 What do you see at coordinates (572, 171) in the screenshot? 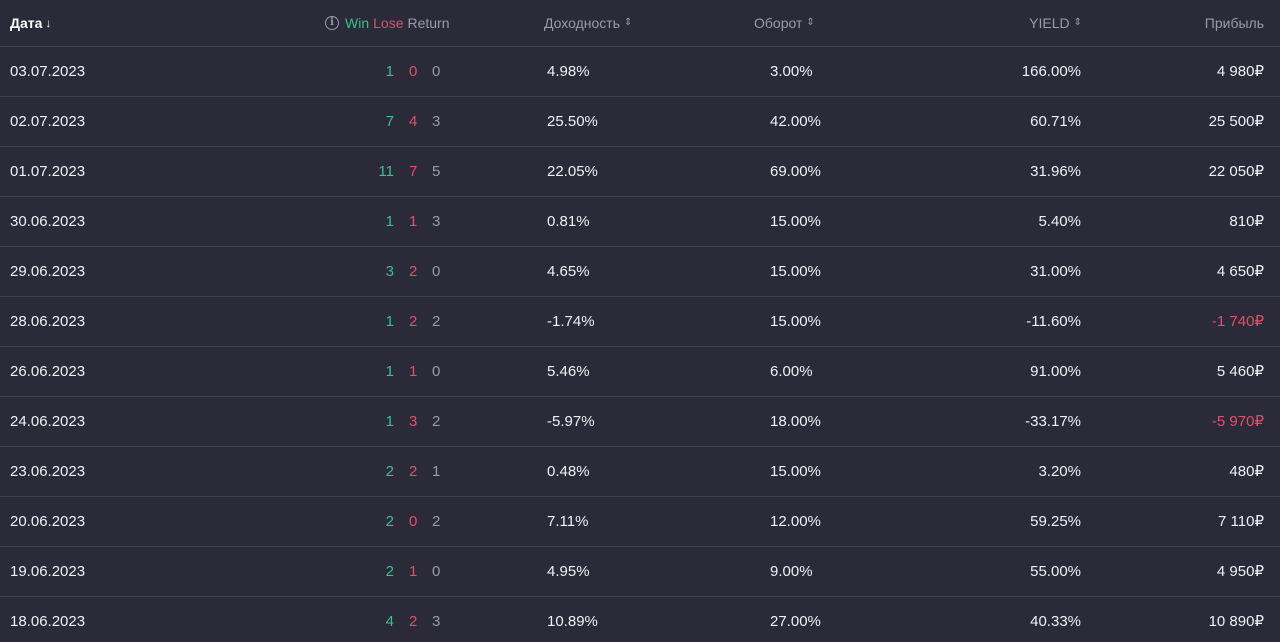
I see `row-dokhodnost: 22.05%` at bounding box center [572, 171].